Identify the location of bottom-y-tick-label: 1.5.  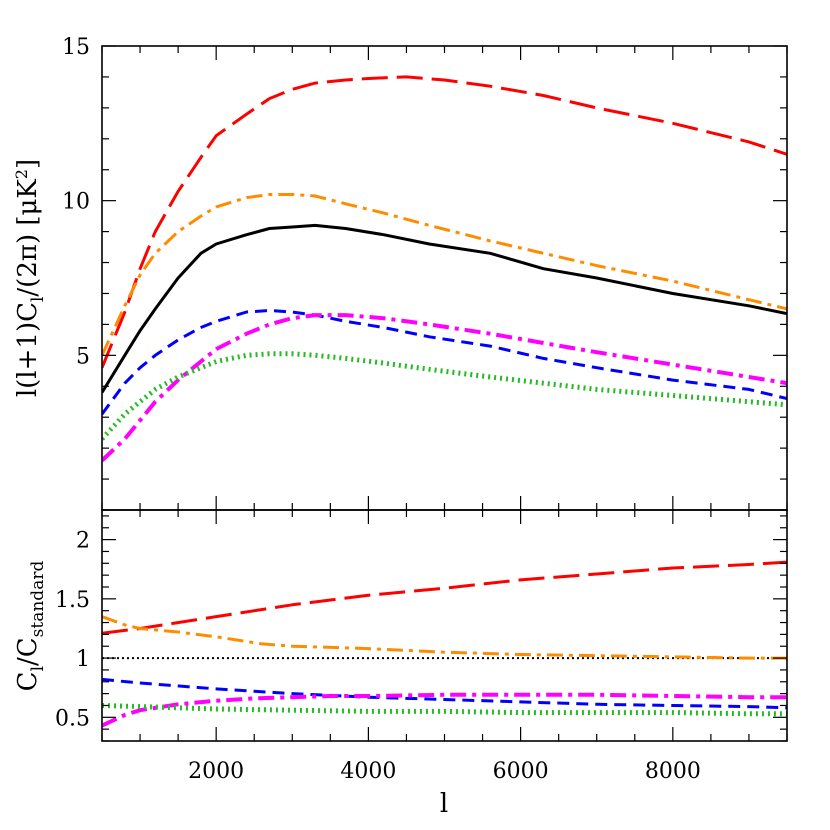
(72, 600).